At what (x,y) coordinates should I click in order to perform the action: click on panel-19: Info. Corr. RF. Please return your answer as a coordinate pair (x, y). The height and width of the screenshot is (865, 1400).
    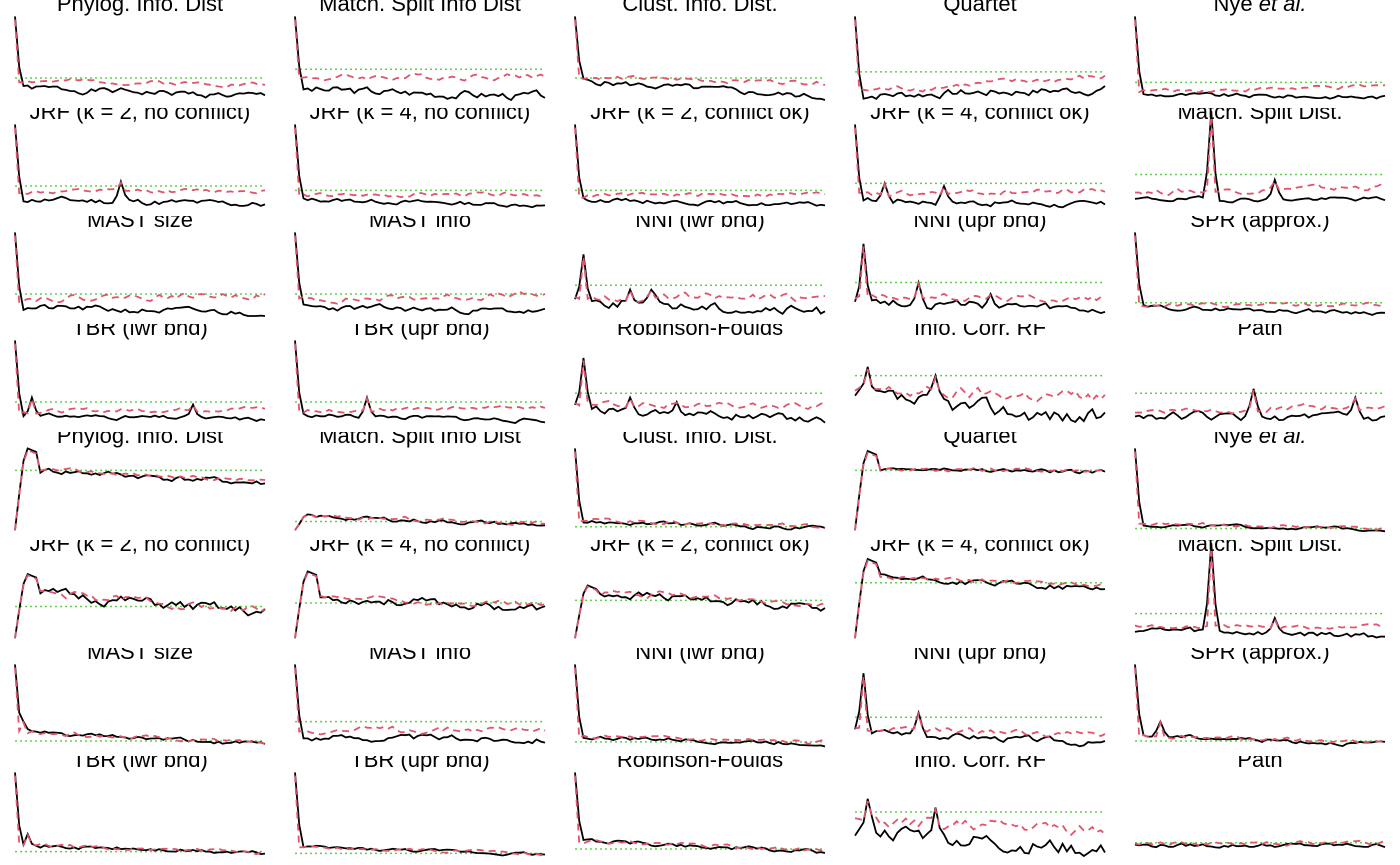
    Looking at the image, I should click on (980, 378).